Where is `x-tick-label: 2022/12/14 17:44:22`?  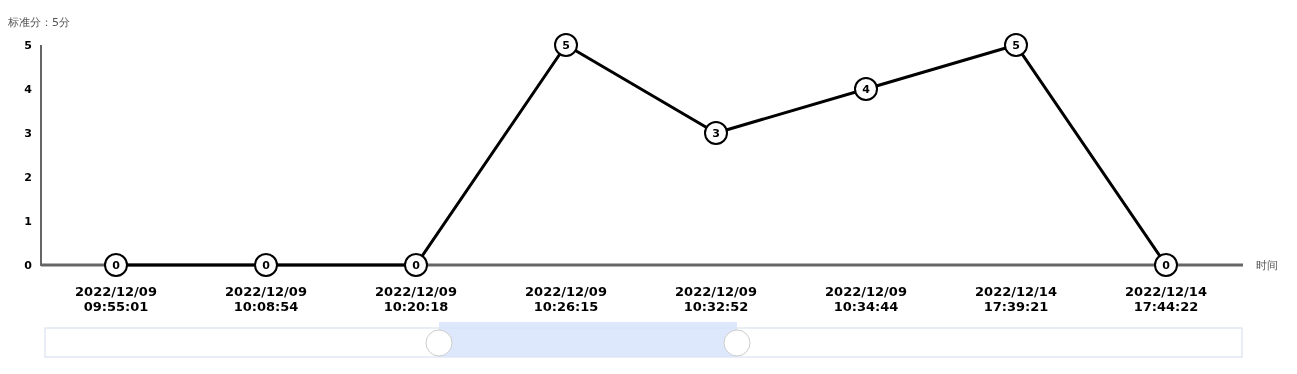 x-tick-label: 2022/12/14 17:44:22 is located at coordinates (1166, 299).